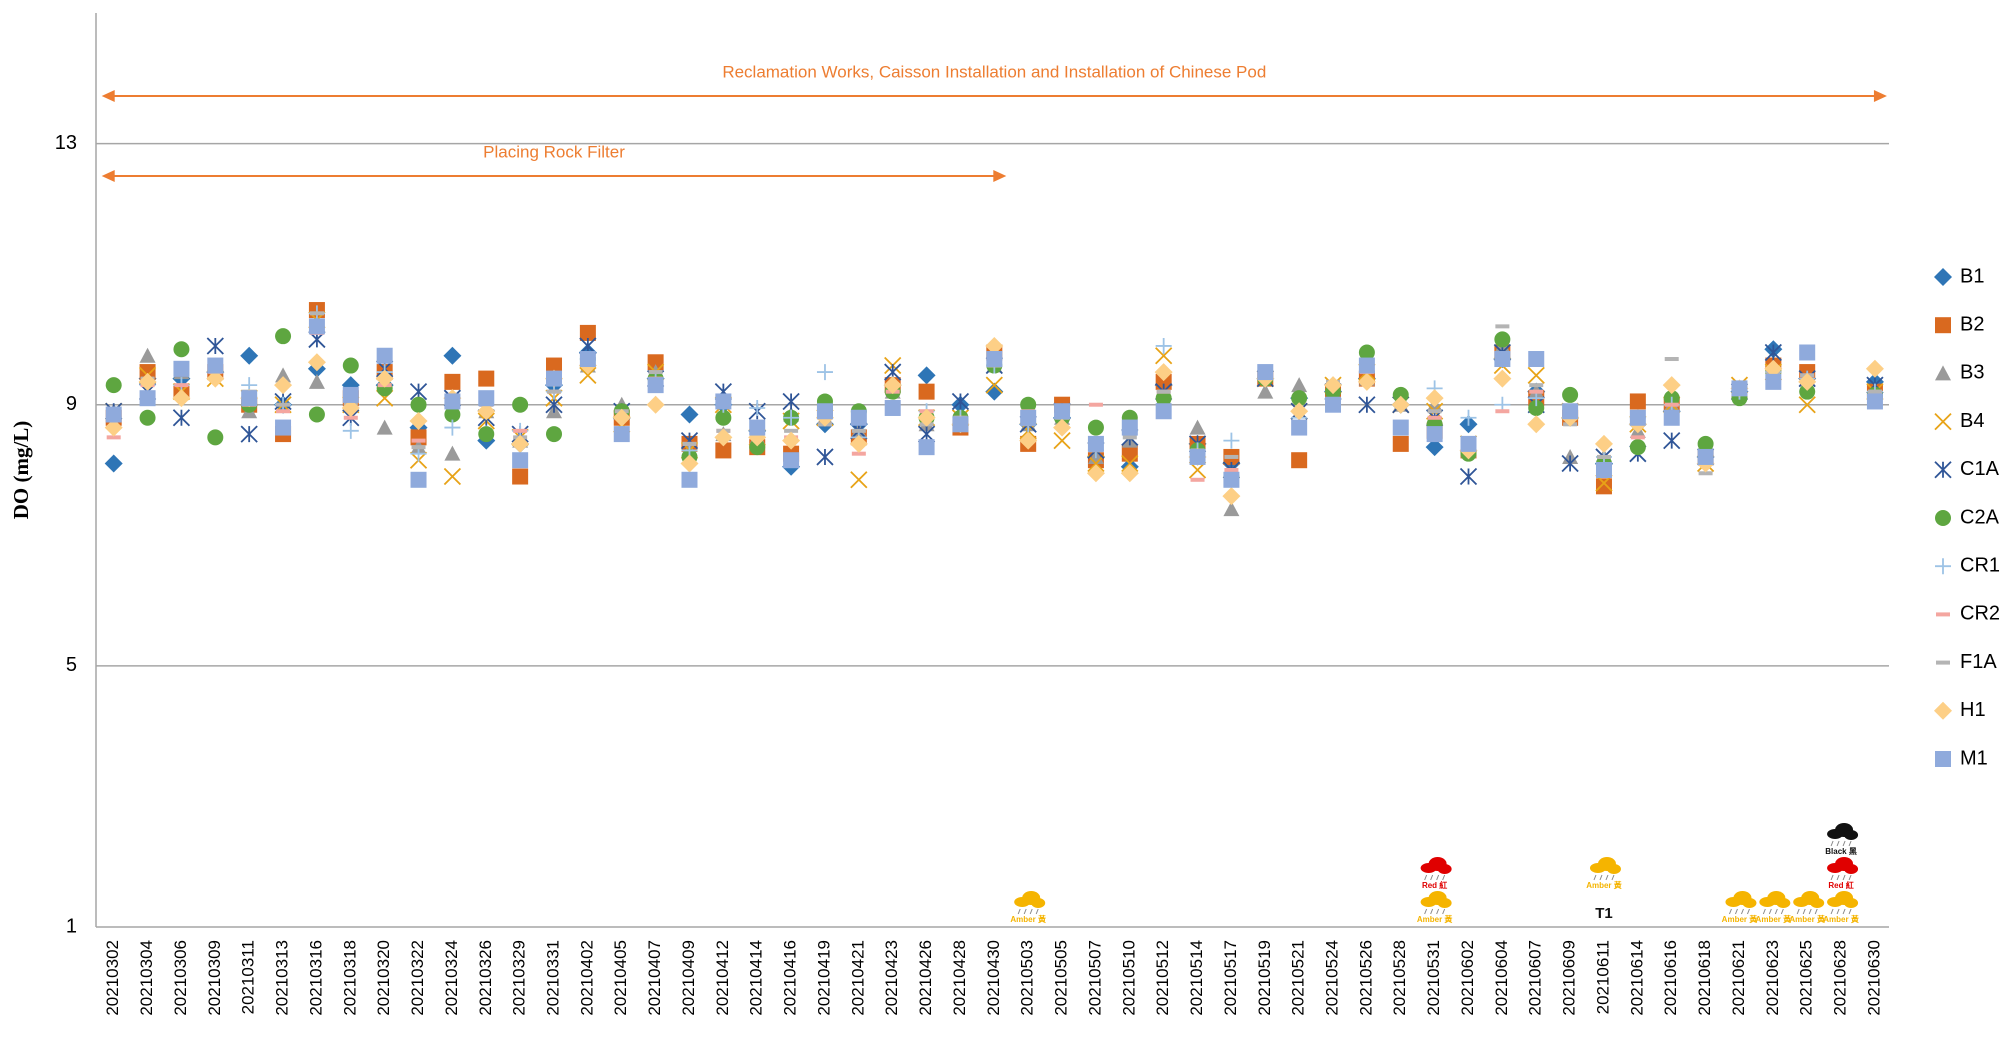 The width and height of the screenshot is (2004, 1041). I want to click on signal-icon: T1, so click(1604, 913).